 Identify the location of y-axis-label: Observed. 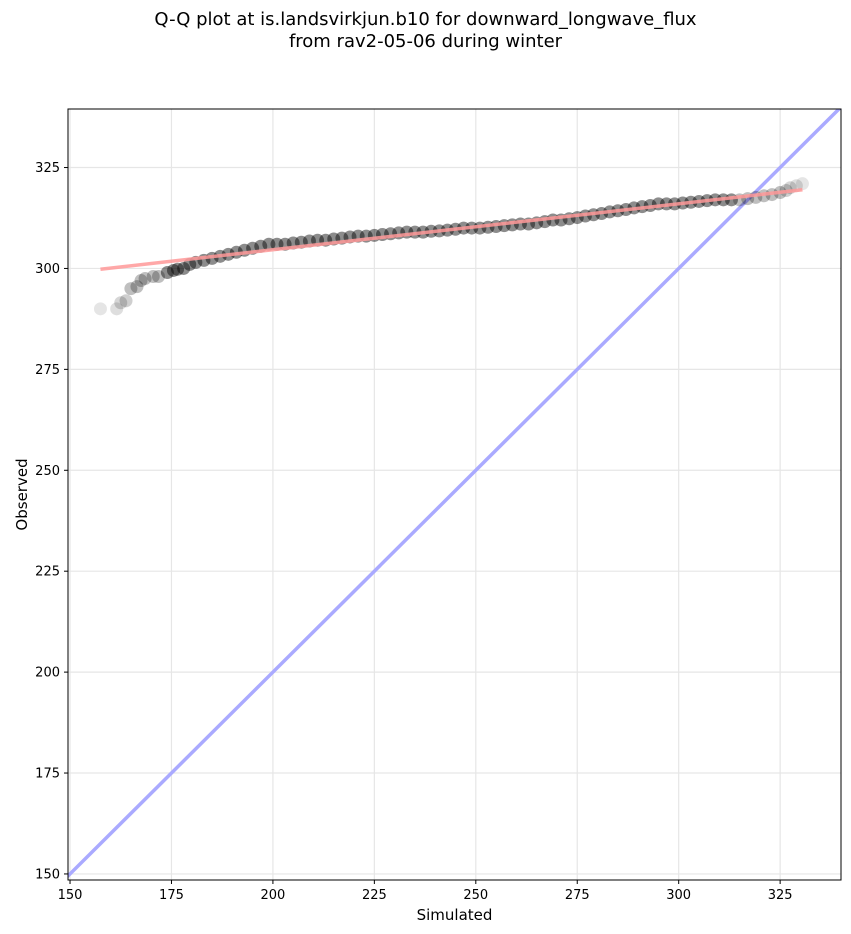
(22, 494).